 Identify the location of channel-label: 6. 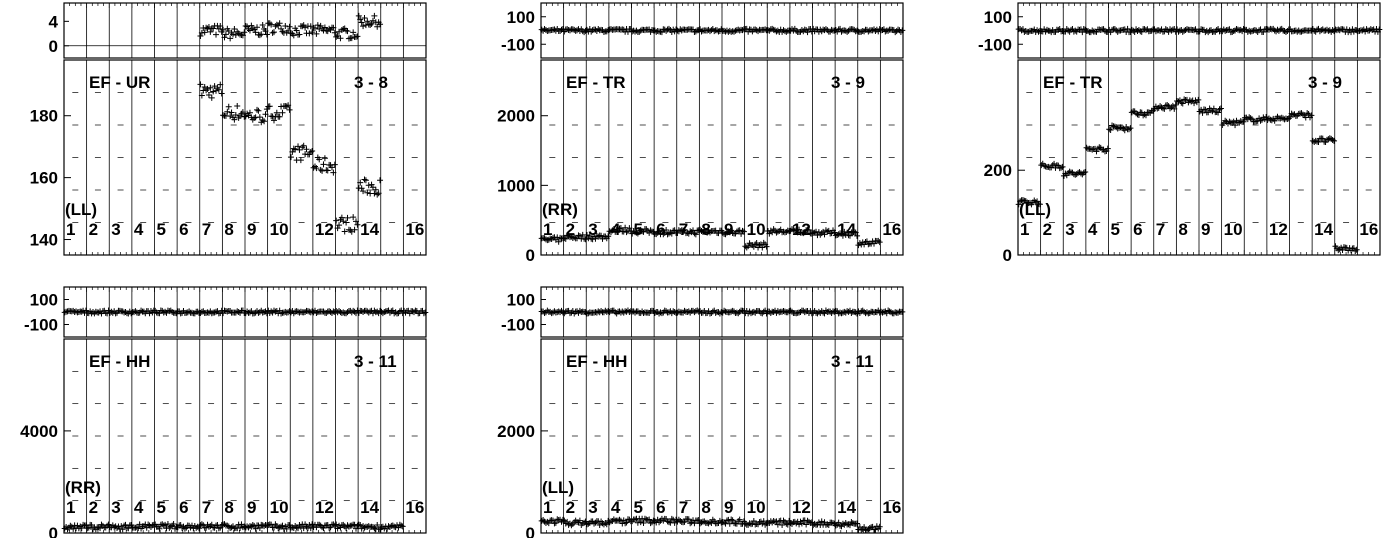
(660, 507).